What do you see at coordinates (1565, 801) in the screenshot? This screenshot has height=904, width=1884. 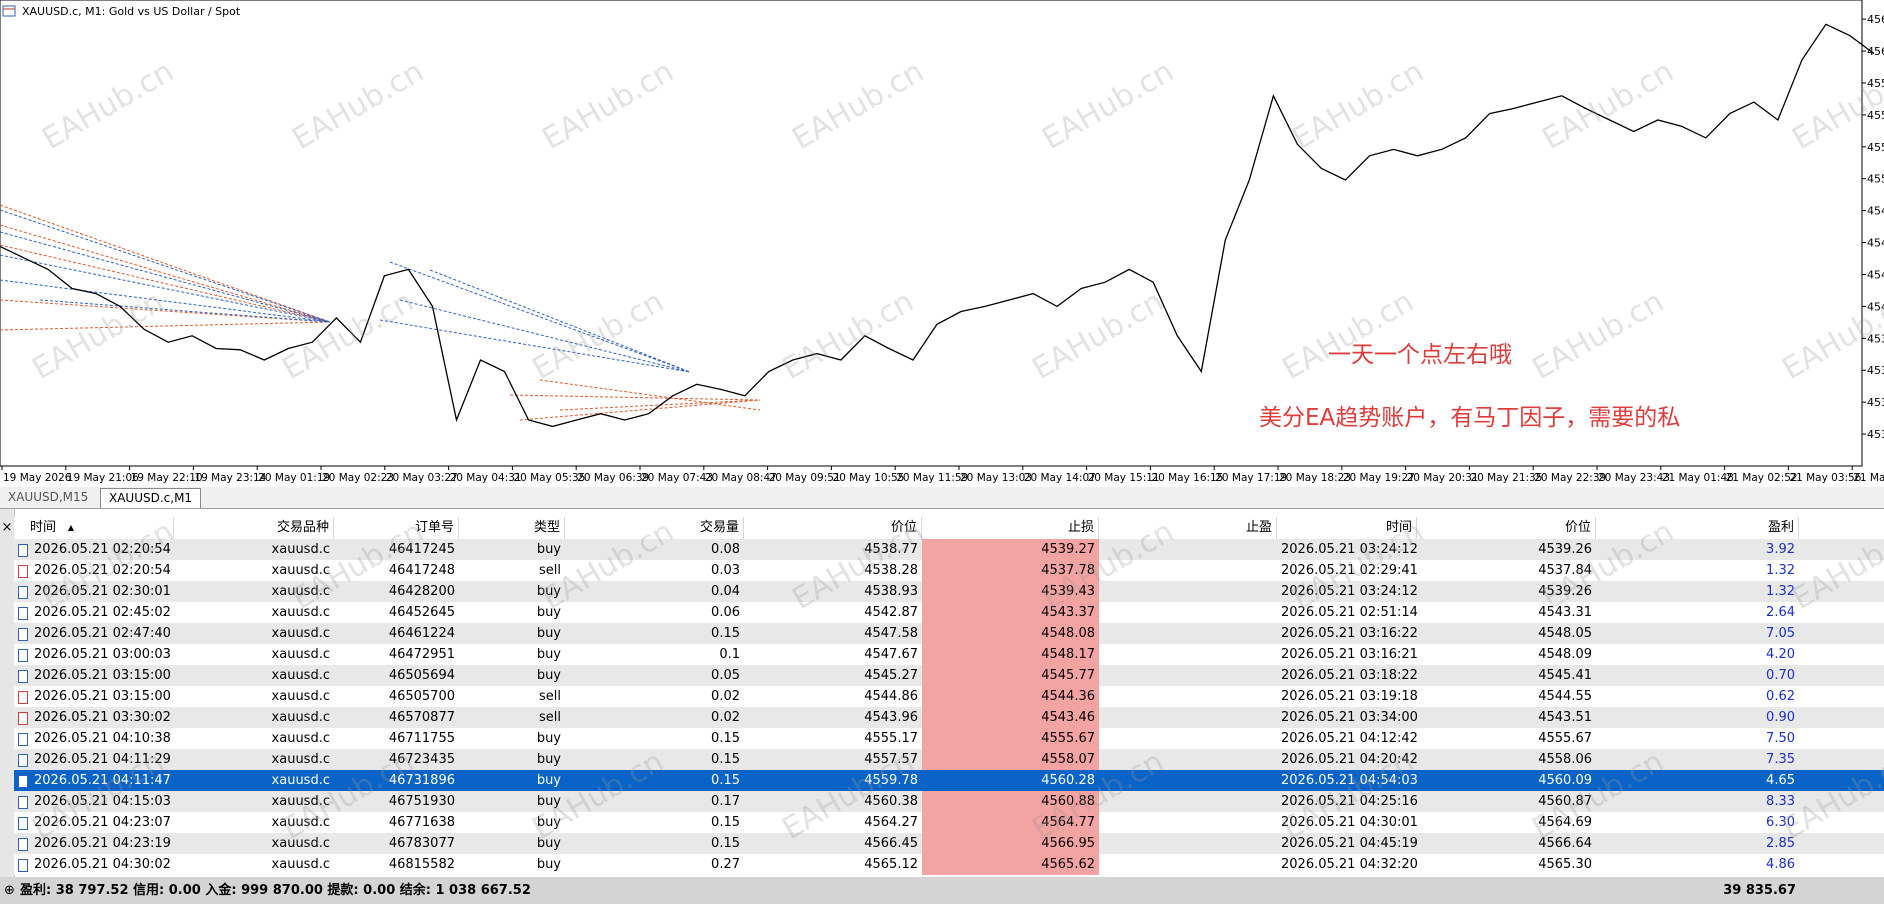 I see `table-cell: 4560.87` at bounding box center [1565, 801].